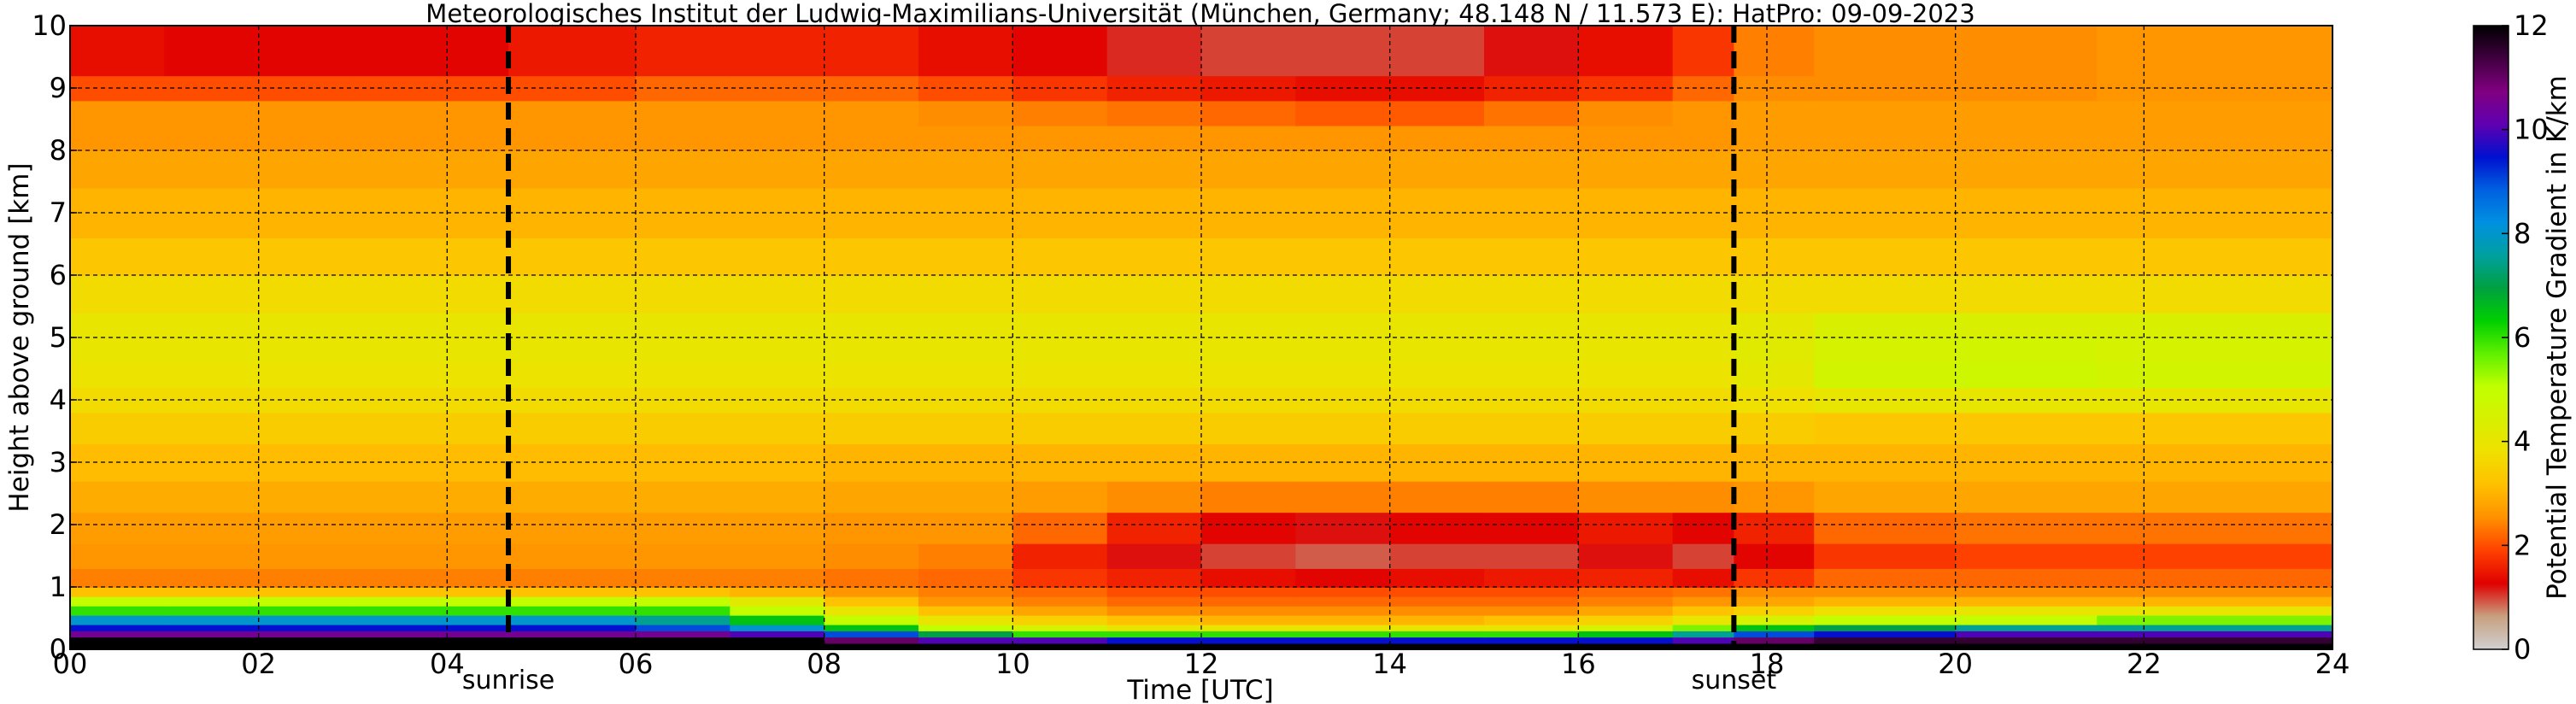 This screenshot has width=2576, height=704. What do you see at coordinates (1201, 661) in the screenshot?
I see `x-ticks: 00 02 04 06 08 10 12 14 16 18 20 22 24` at bounding box center [1201, 661].